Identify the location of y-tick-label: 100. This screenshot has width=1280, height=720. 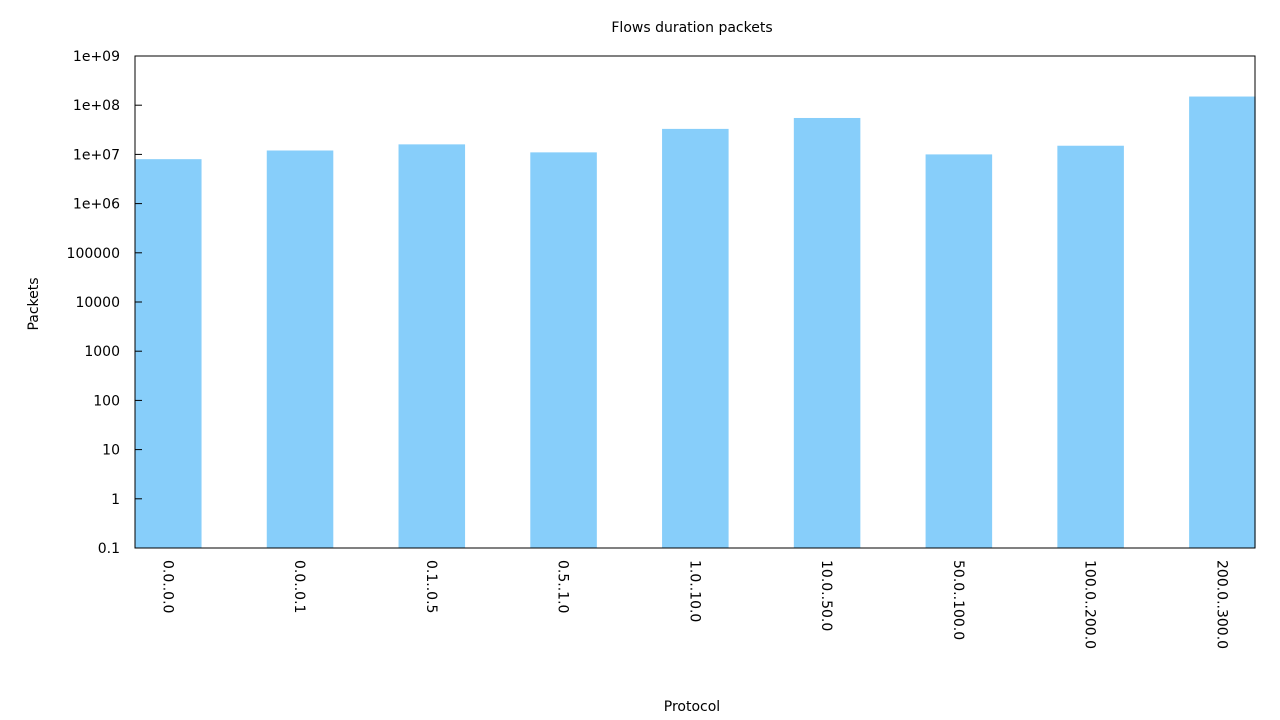
(106, 401).